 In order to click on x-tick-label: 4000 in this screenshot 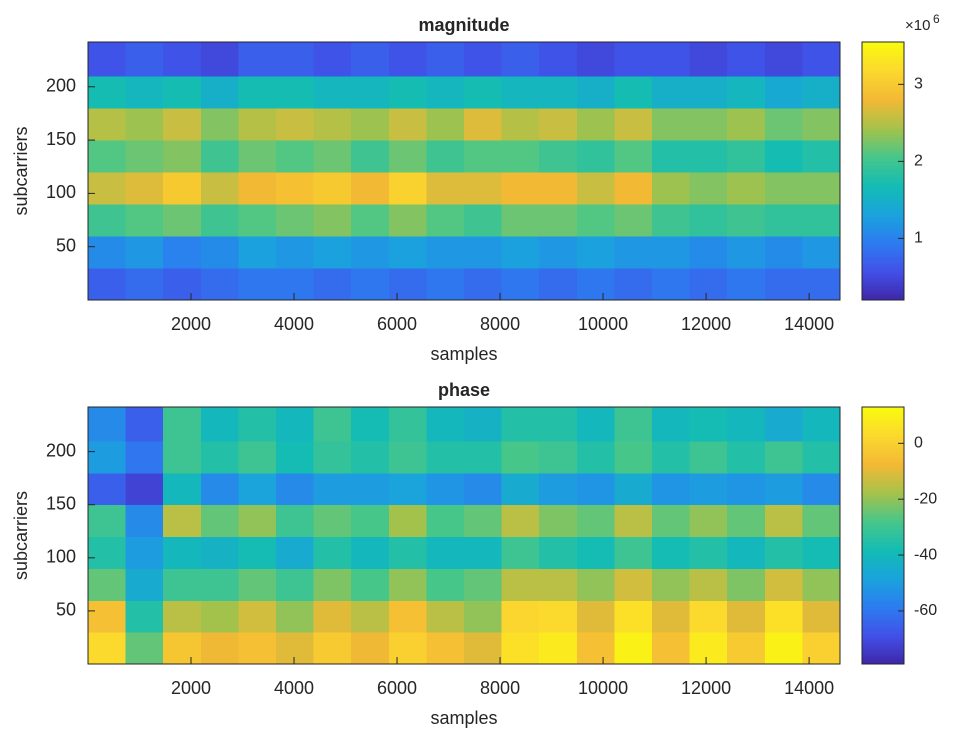, I will do `click(294, 324)`.